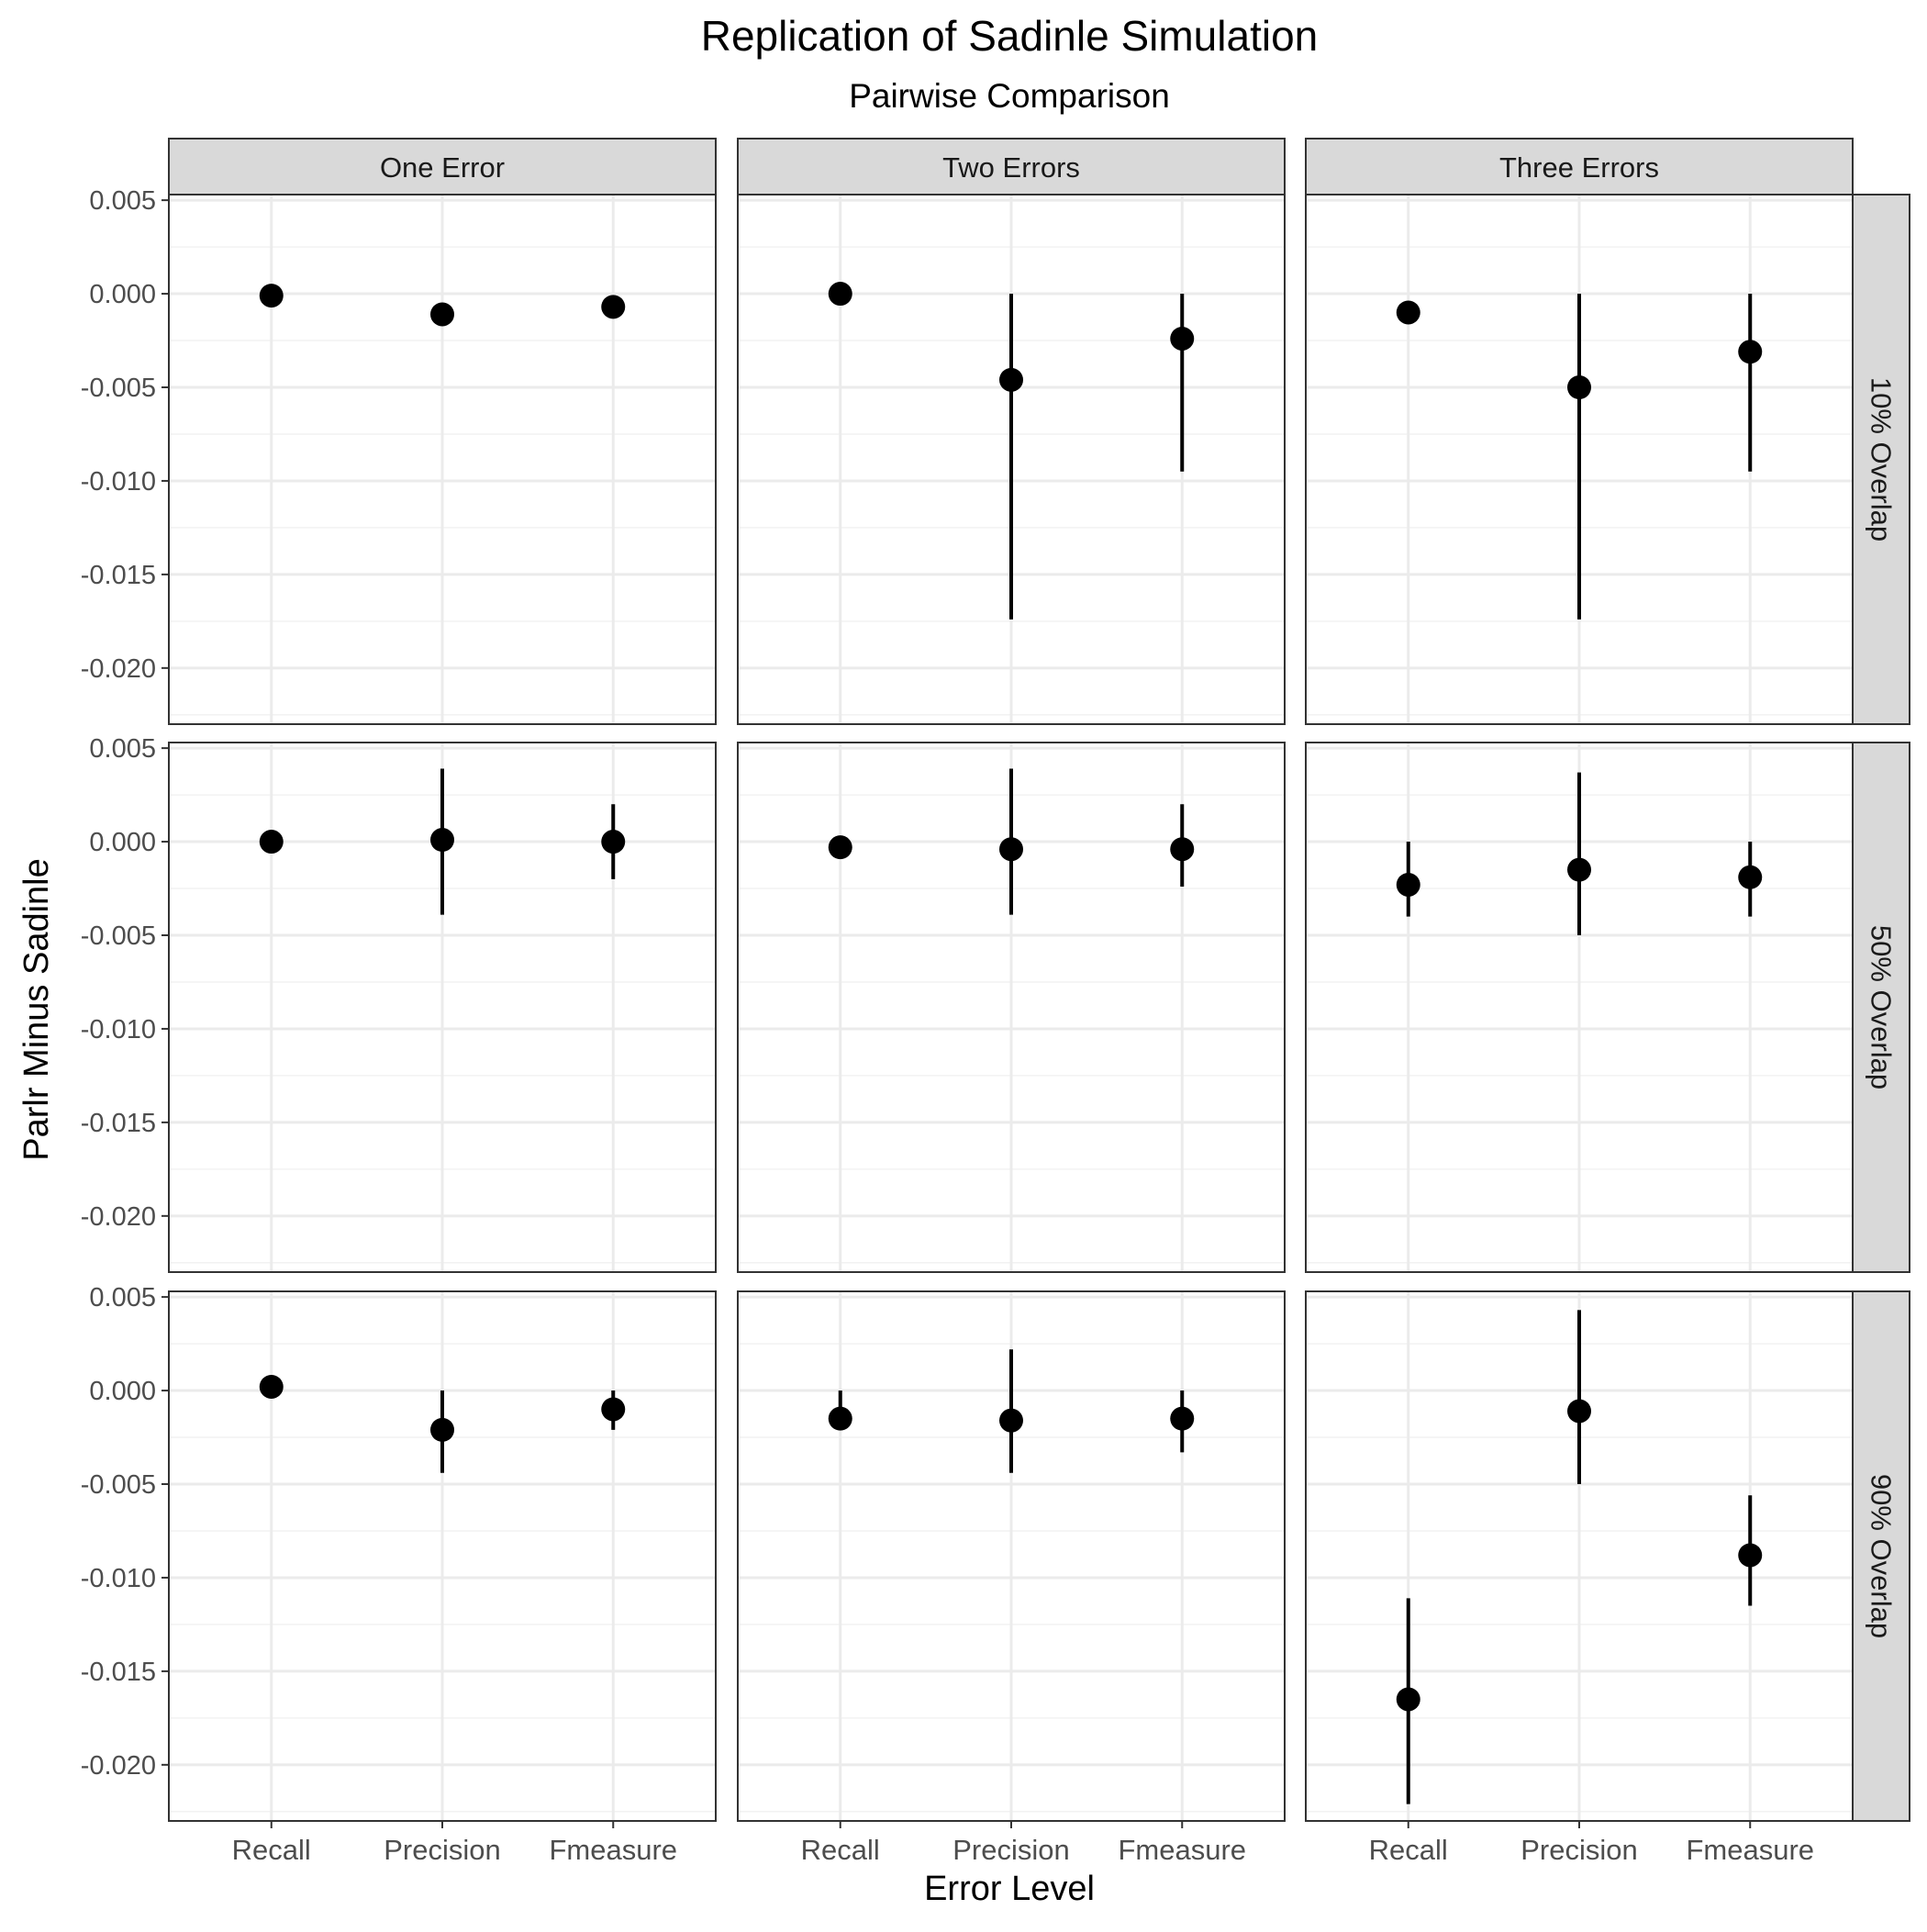 This screenshot has width=1927, height=1932. I want to click on row-strip-label: 10% Overlap, so click(1882, 459).